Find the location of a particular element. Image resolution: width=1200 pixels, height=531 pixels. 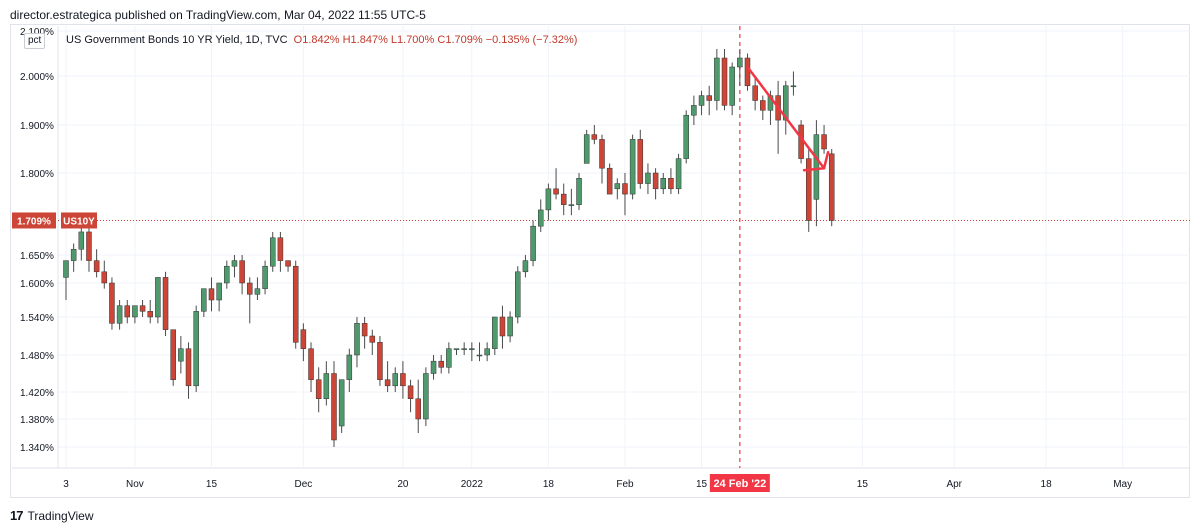

last-price-badge is located at coordinates (34, 220).